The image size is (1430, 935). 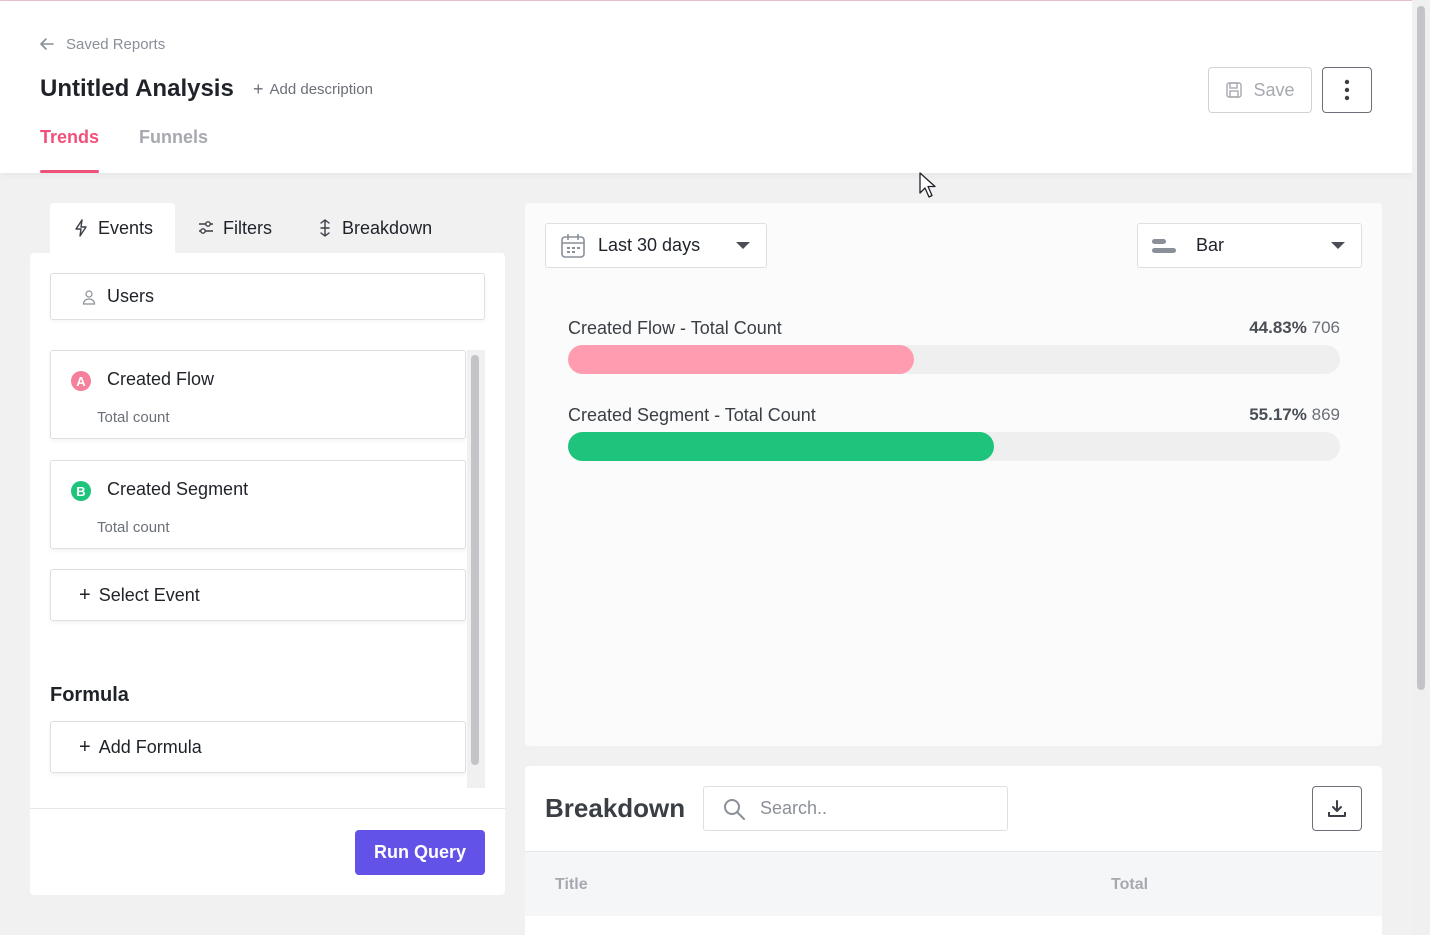 I want to click on chart-type-value: Bar, so click(x=1210, y=245).